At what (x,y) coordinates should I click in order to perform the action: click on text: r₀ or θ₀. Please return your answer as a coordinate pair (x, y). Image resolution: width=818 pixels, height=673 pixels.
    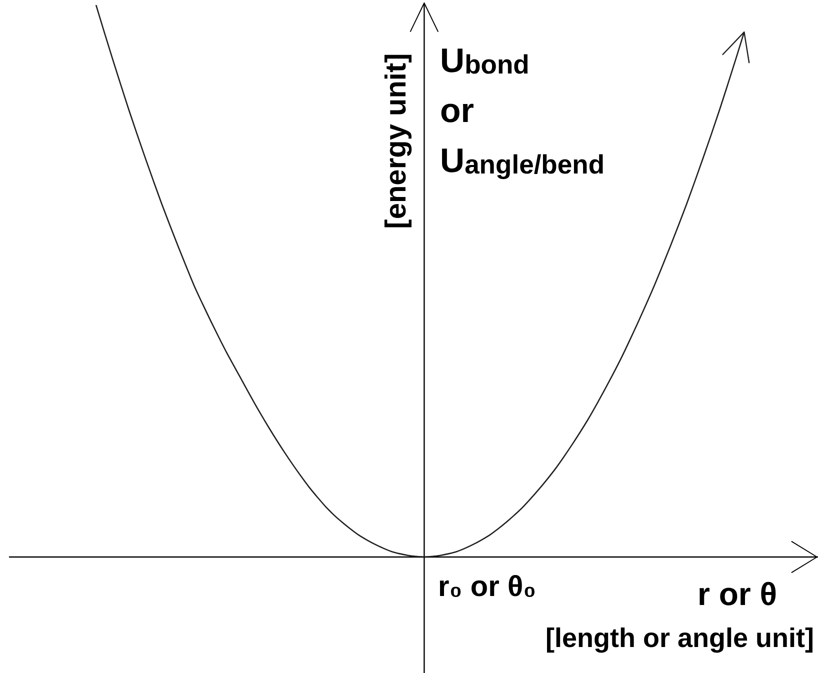
    Looking at the image, I should click on (487, 587).